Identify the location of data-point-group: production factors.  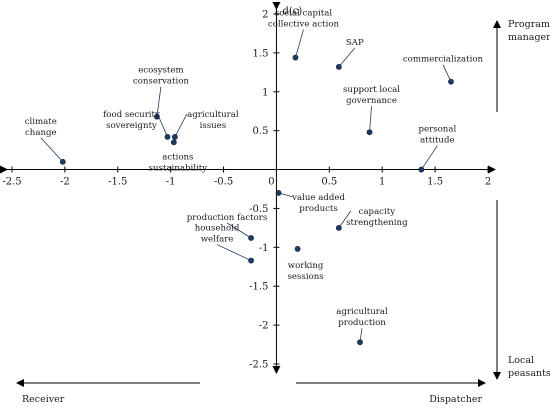
(227, 227).